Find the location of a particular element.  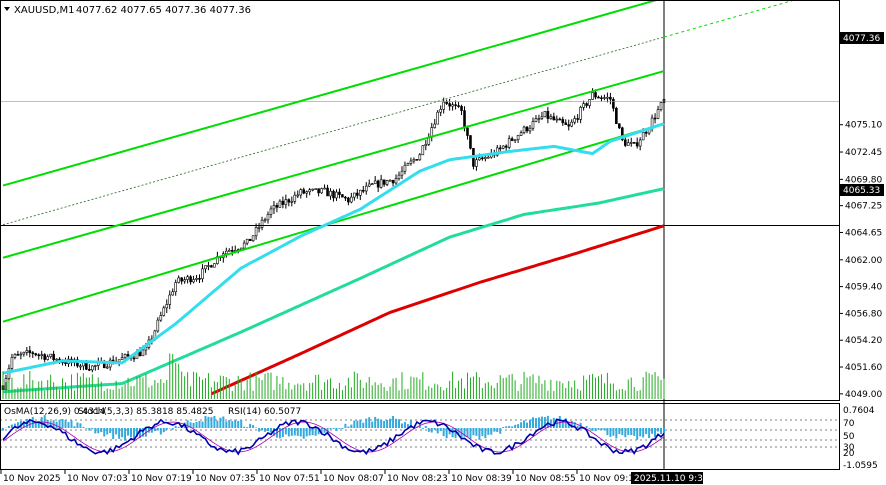

chevron-down-icon is located at coordinates (7, 9).